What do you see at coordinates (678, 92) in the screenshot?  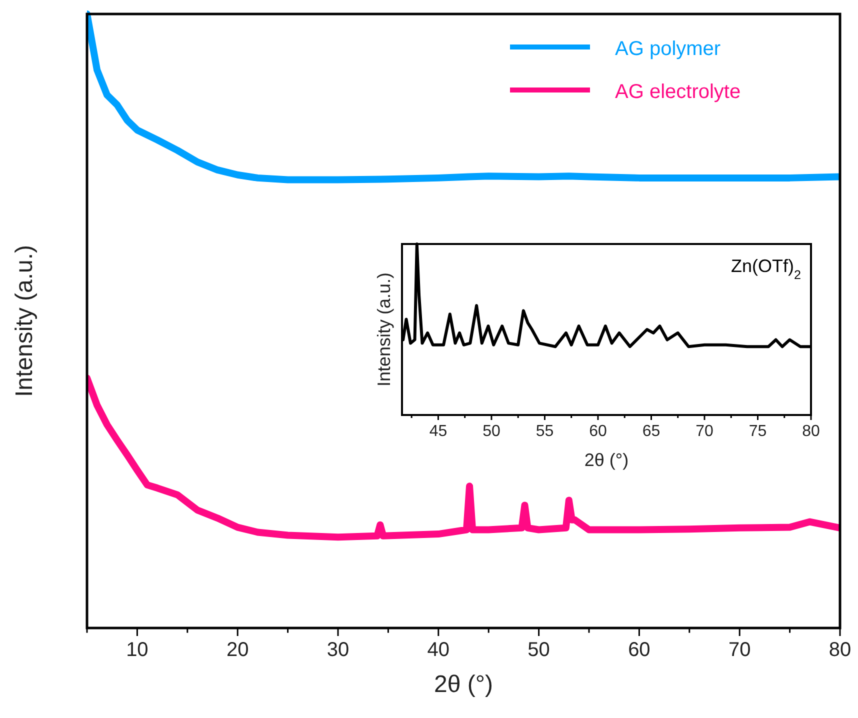 I see `legend-label: AG electrolyte` at bounding box center [678, 92].